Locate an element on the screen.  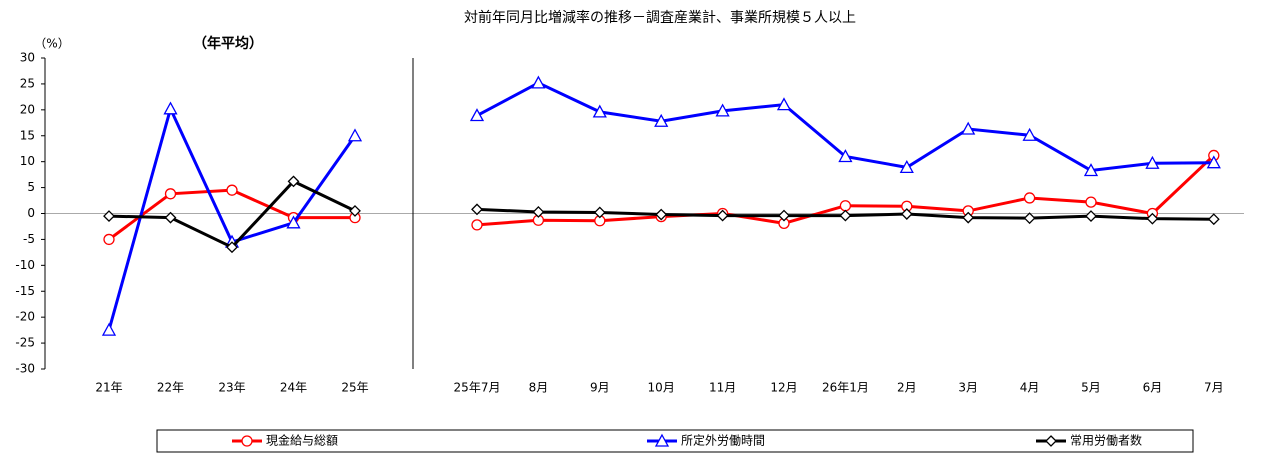
x-tick-label: 26年1月 is located at coordinates (845, 388).